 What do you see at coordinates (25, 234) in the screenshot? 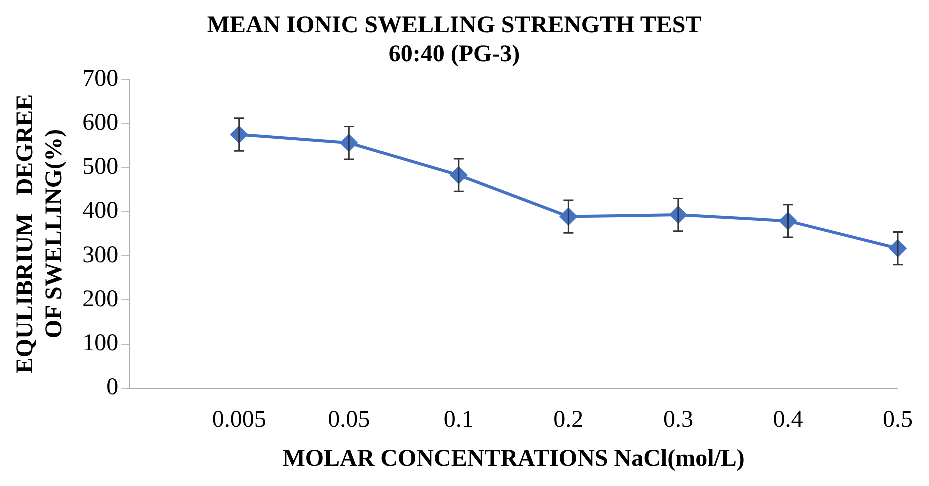
I see `text: EQULIBRIUM DEGREE` at bounding box center [25, 234].